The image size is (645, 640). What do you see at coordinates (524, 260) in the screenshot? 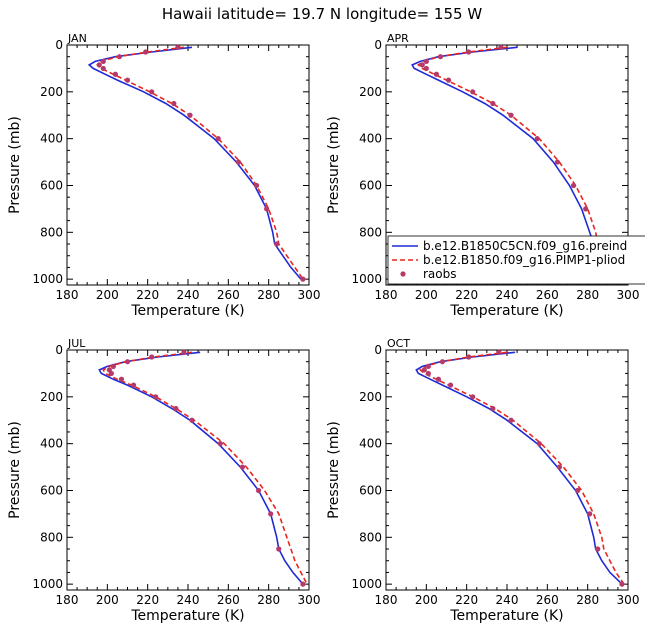
I see `legend-label: b.e12.B1850.f09_g16.PIMP1-pliod` at bounding box center [524, 260].